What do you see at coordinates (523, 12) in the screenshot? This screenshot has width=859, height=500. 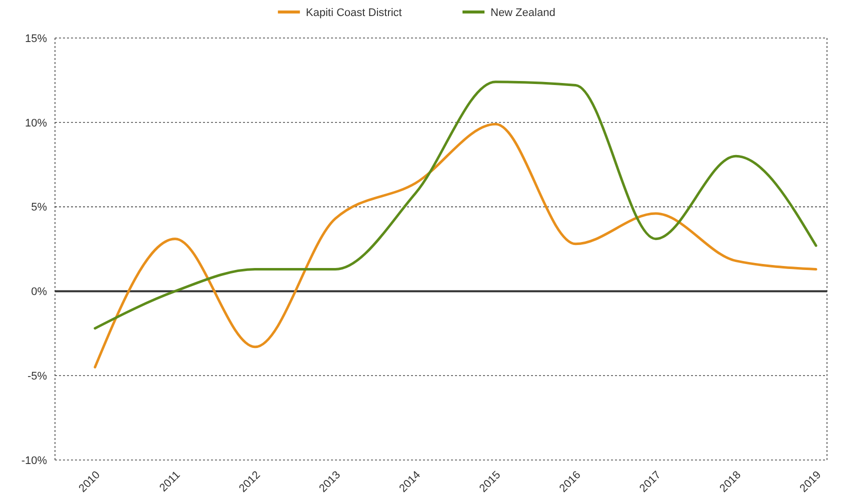 I see `legend-label: New Zealand` at bounding box center [523, 12].